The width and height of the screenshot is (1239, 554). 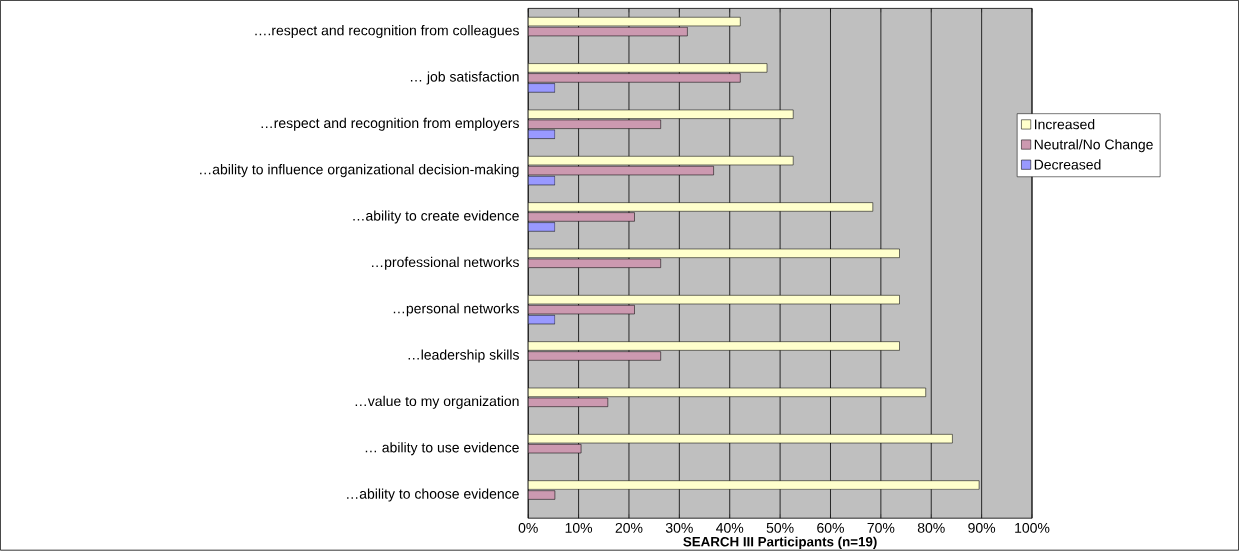 I want to click on y-tick-label: ….respect and recognition from colleagues, so click(x=387, y=32).